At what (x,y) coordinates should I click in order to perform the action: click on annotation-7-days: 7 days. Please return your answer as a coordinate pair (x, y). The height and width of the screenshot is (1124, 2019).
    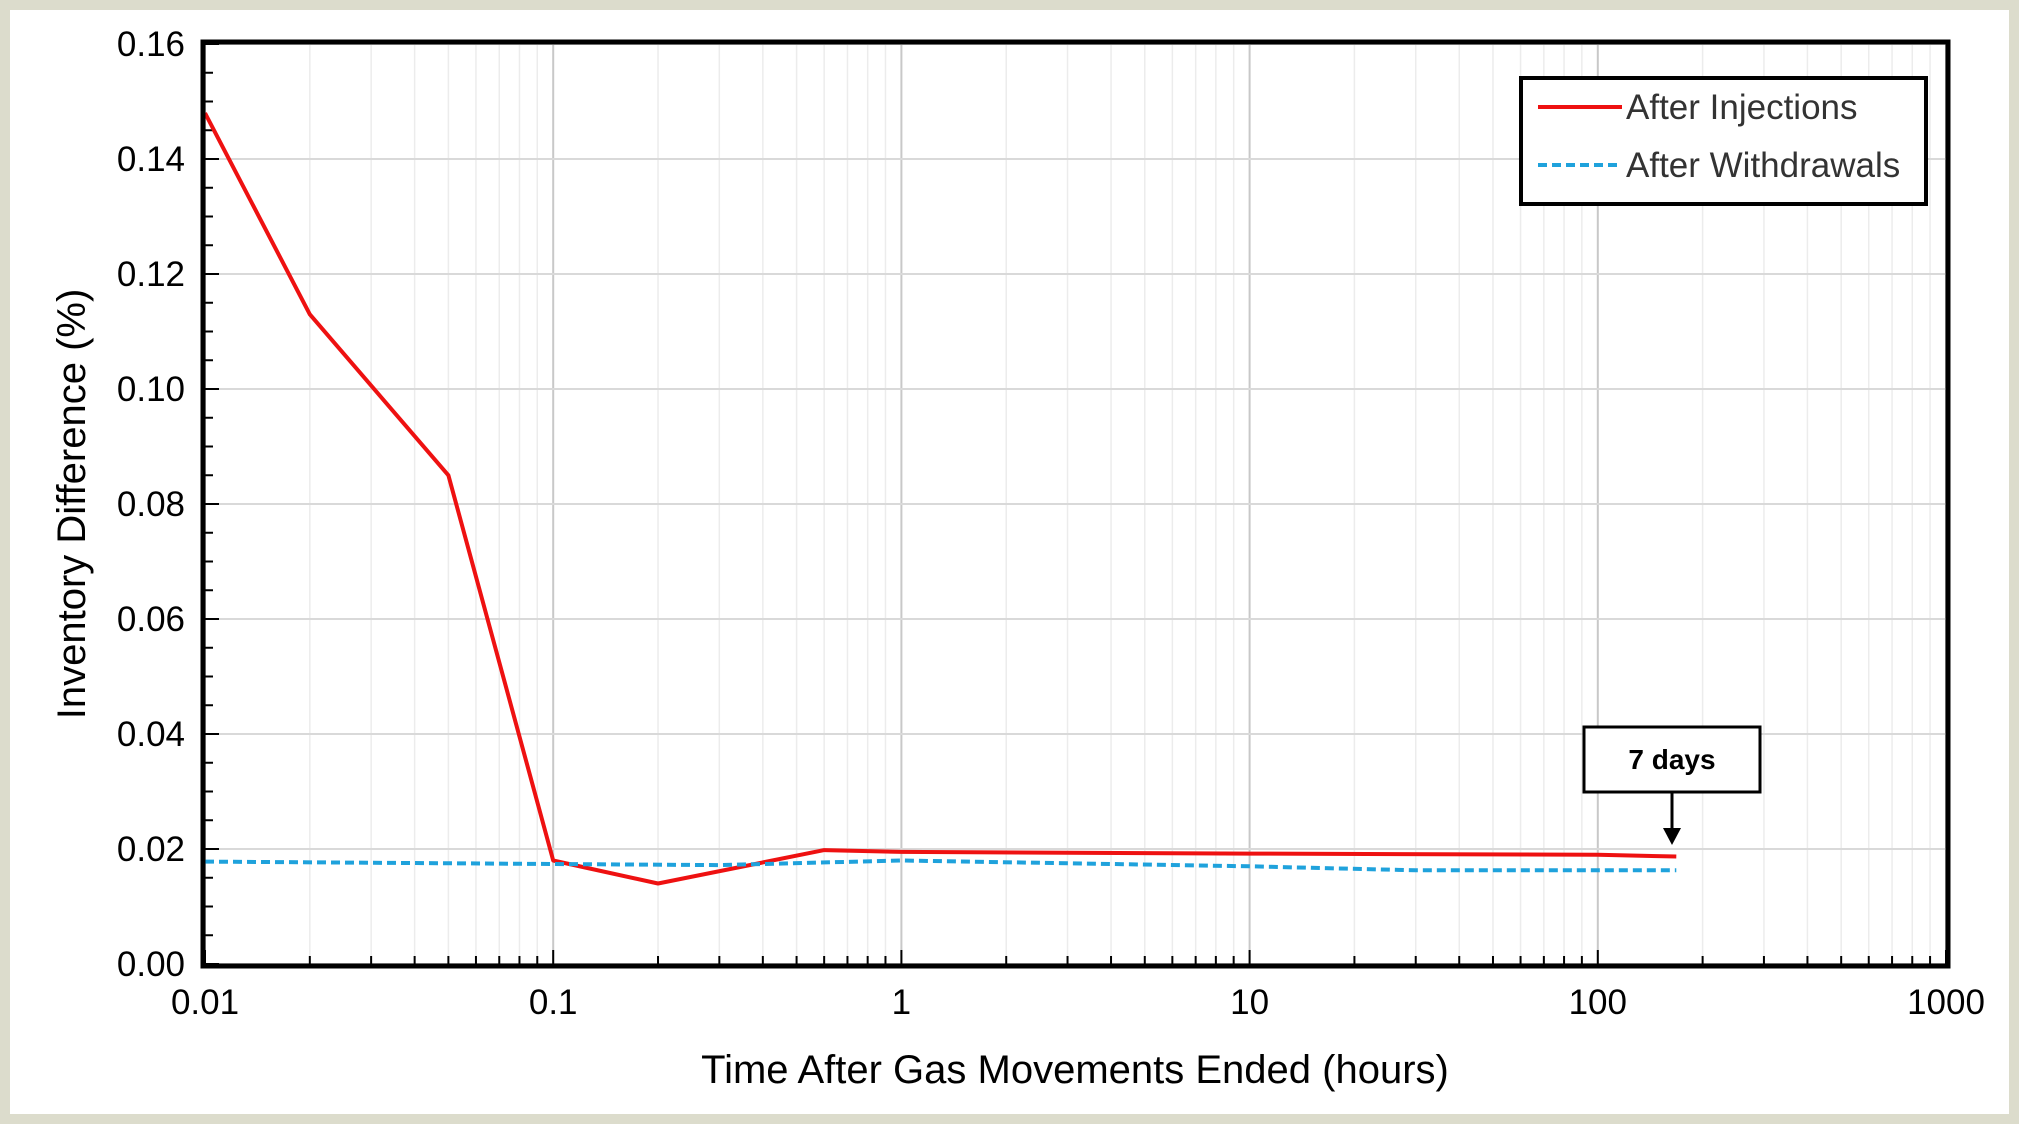
    Looking at the image, I should click on (1672, 785).